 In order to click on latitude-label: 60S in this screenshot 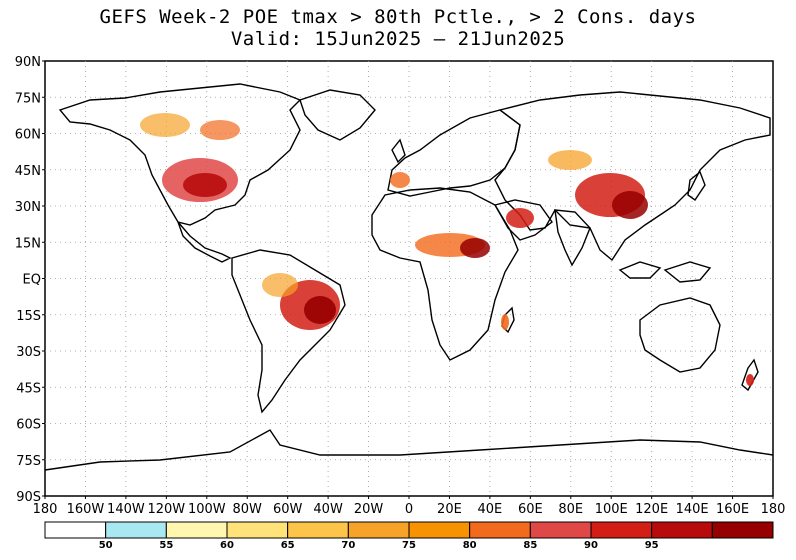, I will do `click(28, 425)`.